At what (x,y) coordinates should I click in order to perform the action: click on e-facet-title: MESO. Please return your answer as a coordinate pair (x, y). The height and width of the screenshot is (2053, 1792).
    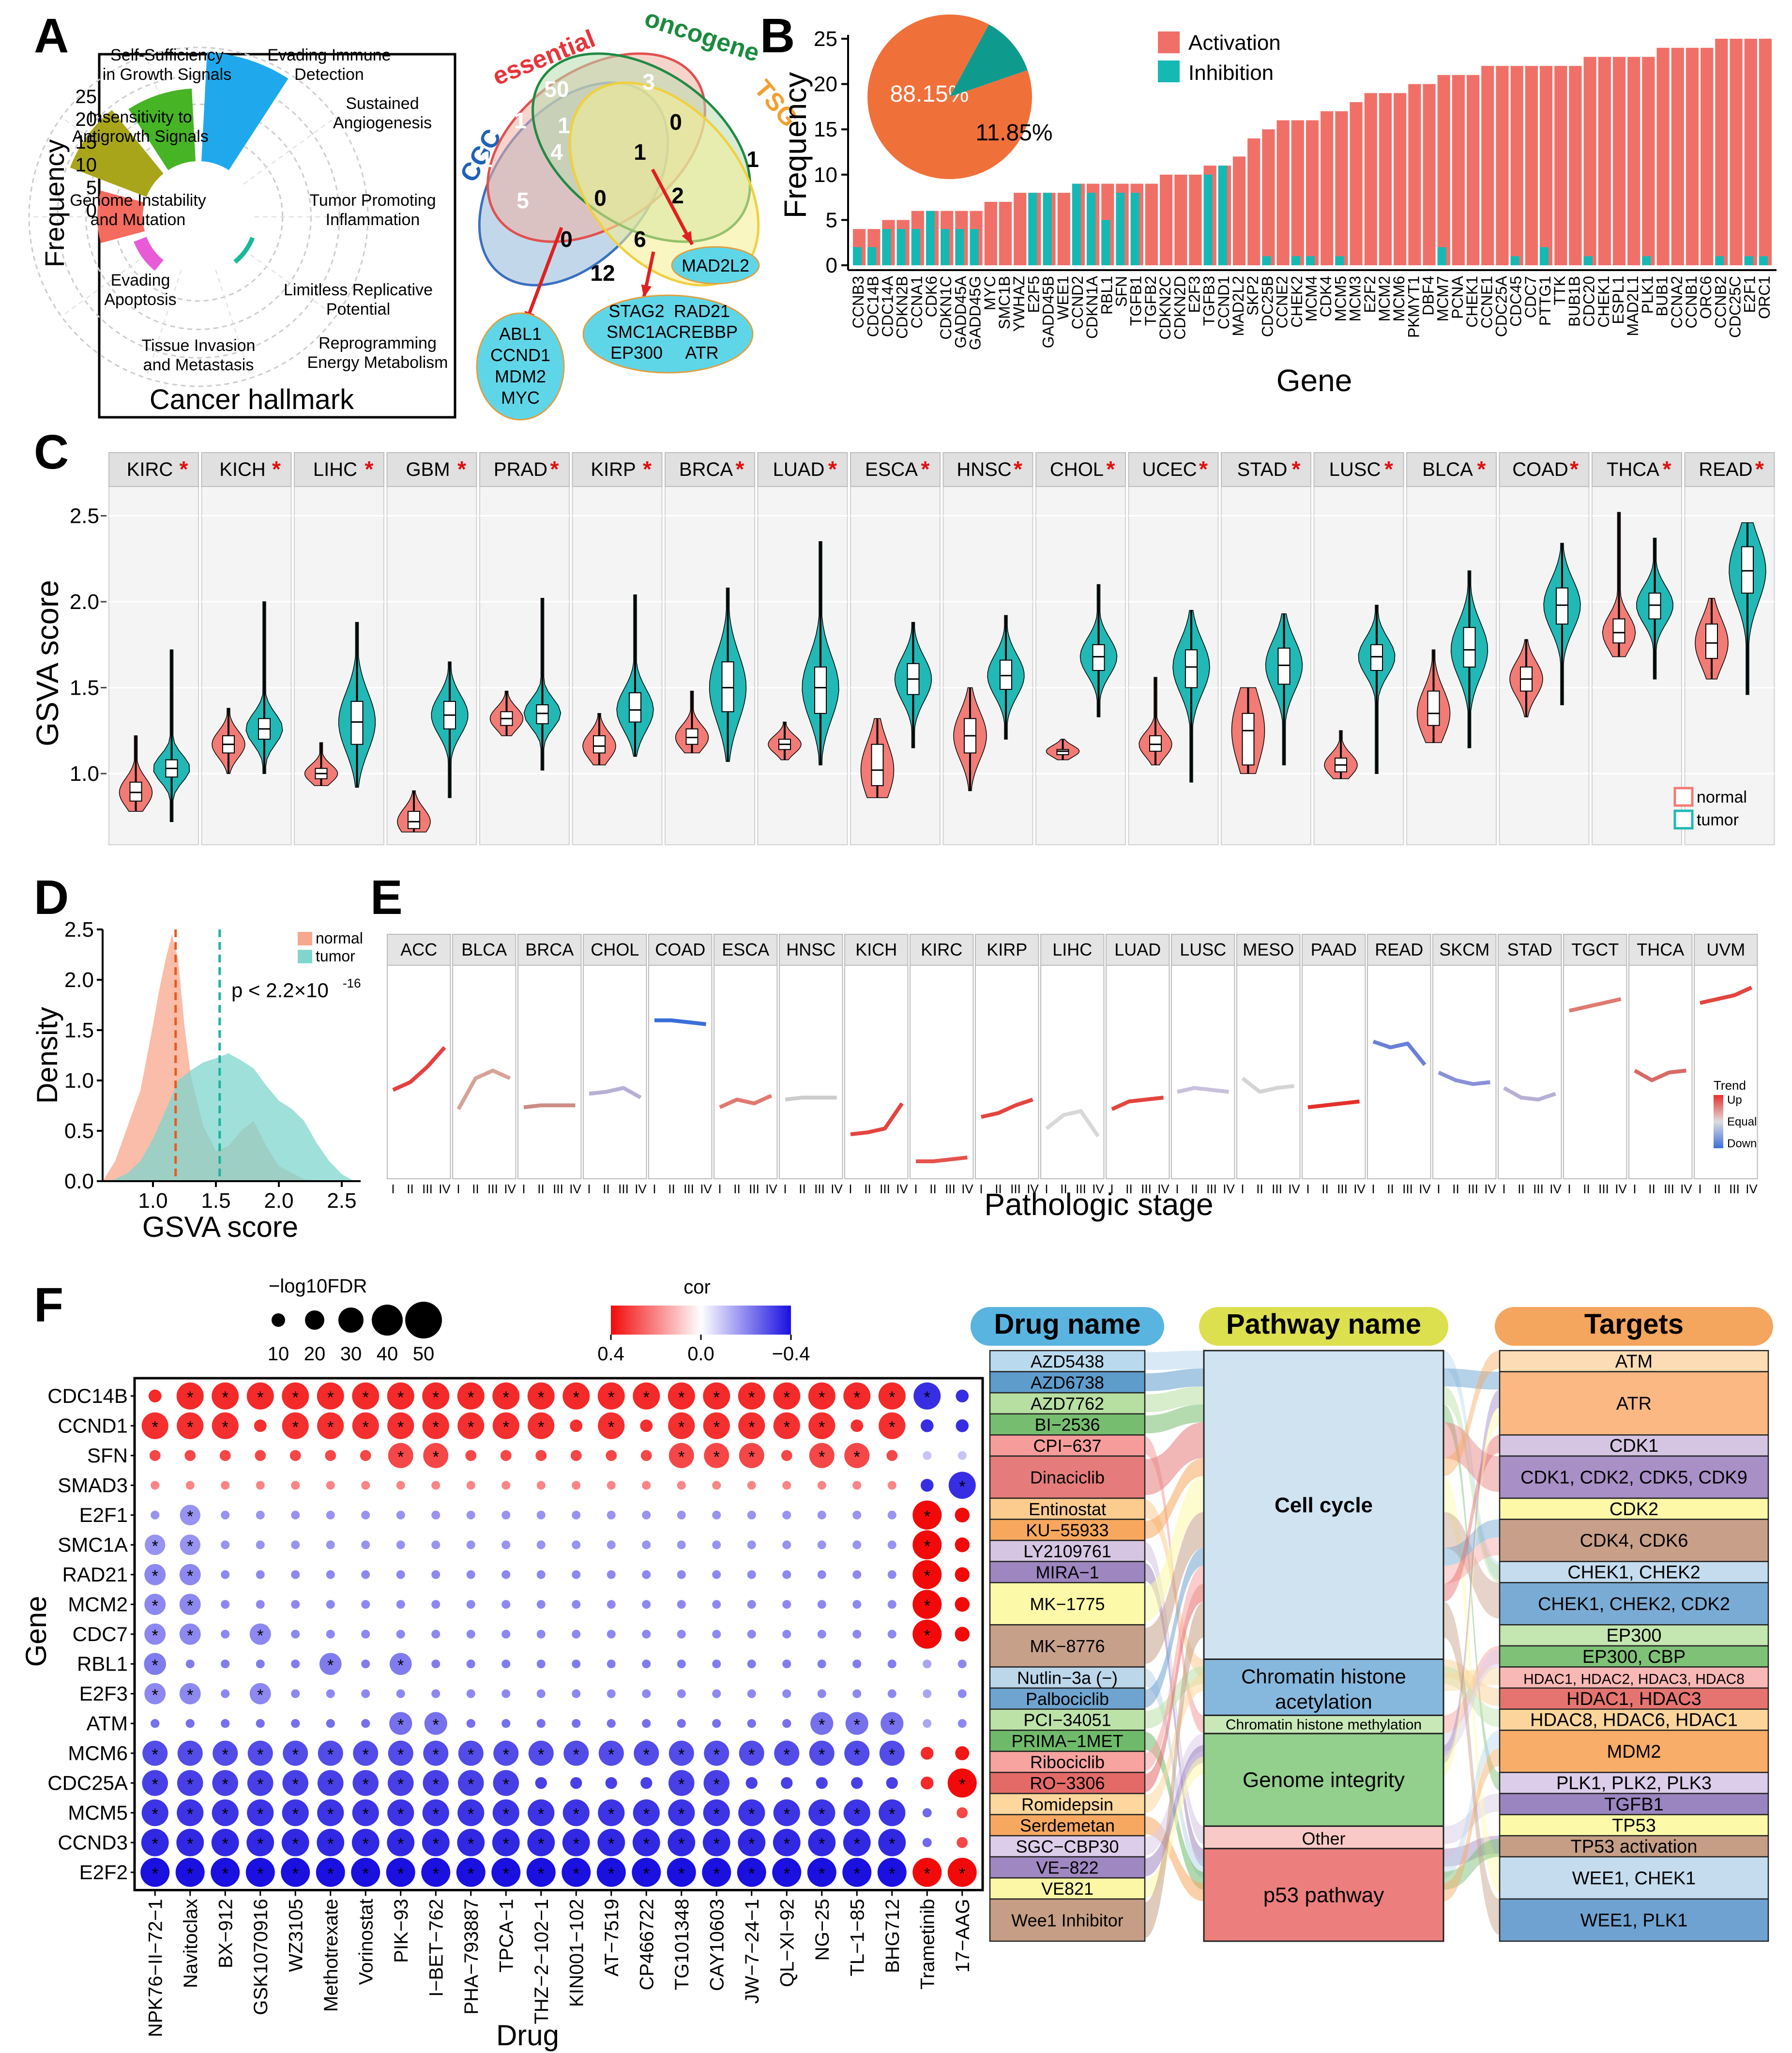
    Looking at the image, I should click on (1269, 949).